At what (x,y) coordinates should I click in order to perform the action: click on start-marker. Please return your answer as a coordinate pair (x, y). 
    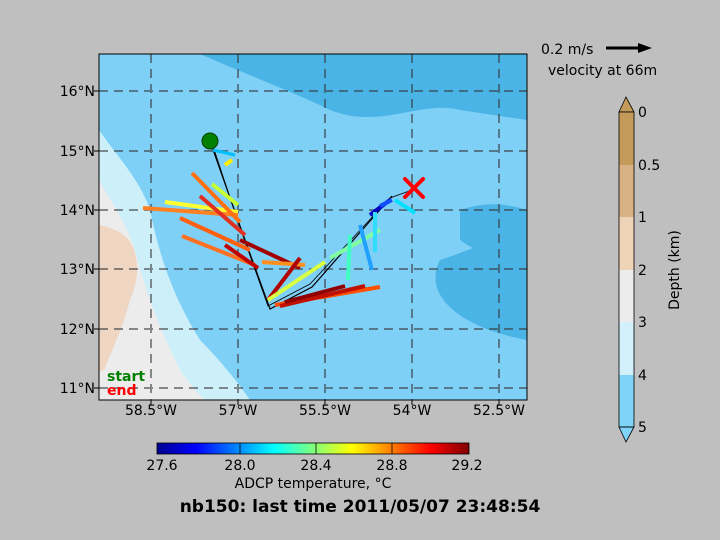
    Looking at the image, I should click on (210, 141).